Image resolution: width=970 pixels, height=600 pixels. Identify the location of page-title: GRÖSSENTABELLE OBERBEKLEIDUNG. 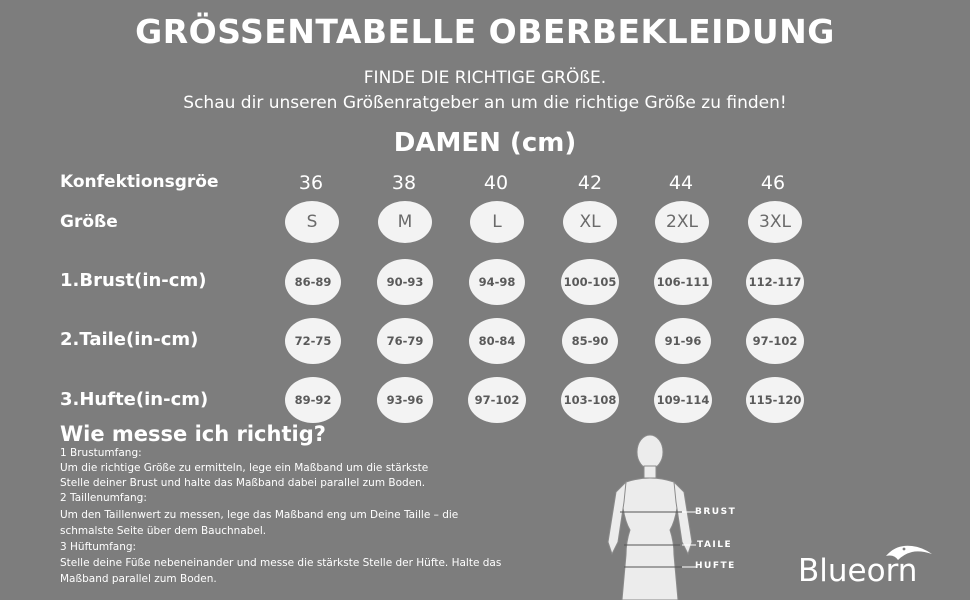
(485, 31).